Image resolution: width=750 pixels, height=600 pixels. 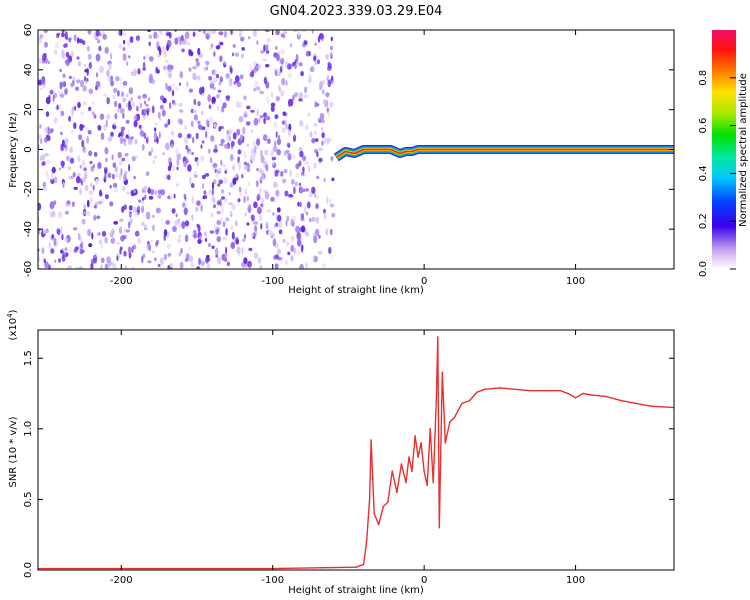 I want to click on top-x-tick-label: 0, so click(x=424, y=281).